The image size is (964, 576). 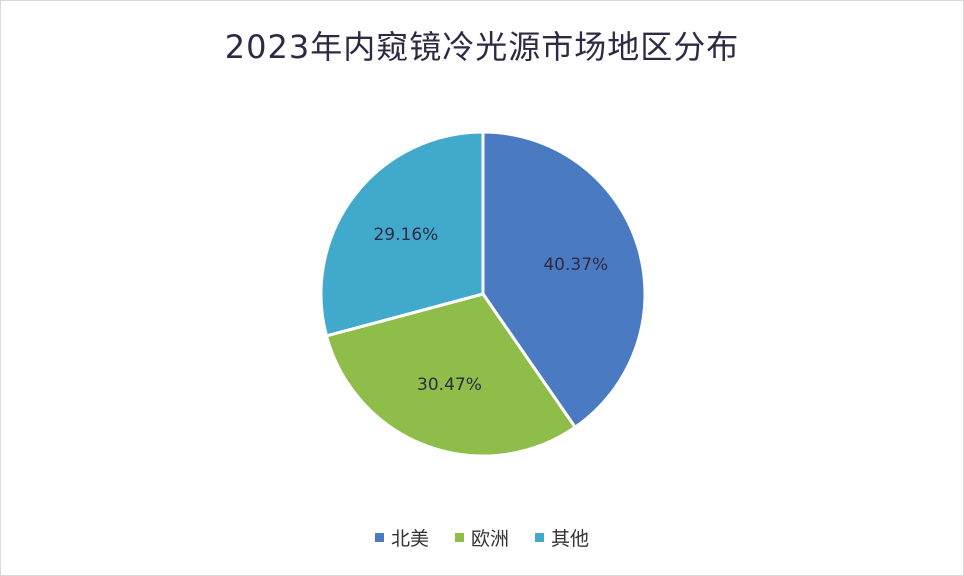 What do you see at coordinates (459, 537) in the screenshot?
I see `legend-swatch-europe` at bounding box center [459, 537].